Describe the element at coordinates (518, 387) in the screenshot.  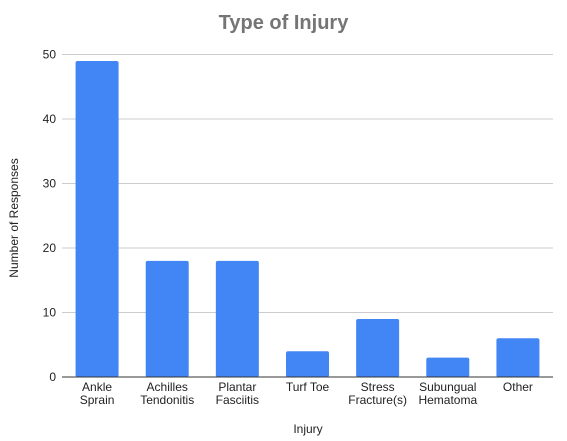
I see `x-tick-label: Other` at that location.